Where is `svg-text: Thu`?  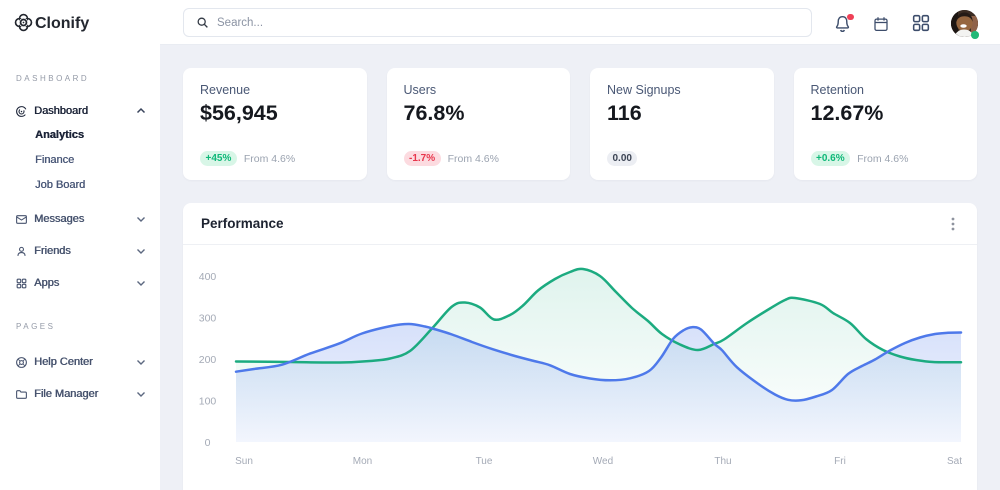 svg-text: Thu is located at coordinates (722, 461).